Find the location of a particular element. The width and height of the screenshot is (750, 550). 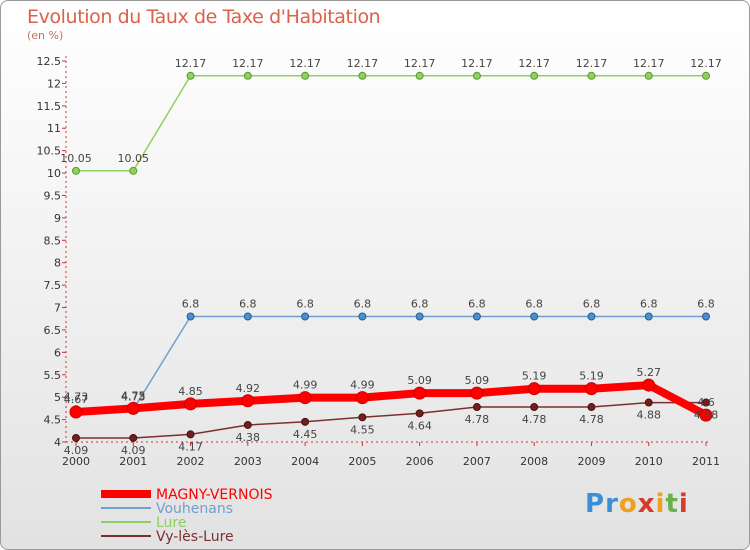

y-tick-label: 10.5 is located at coordinates (49, 151).